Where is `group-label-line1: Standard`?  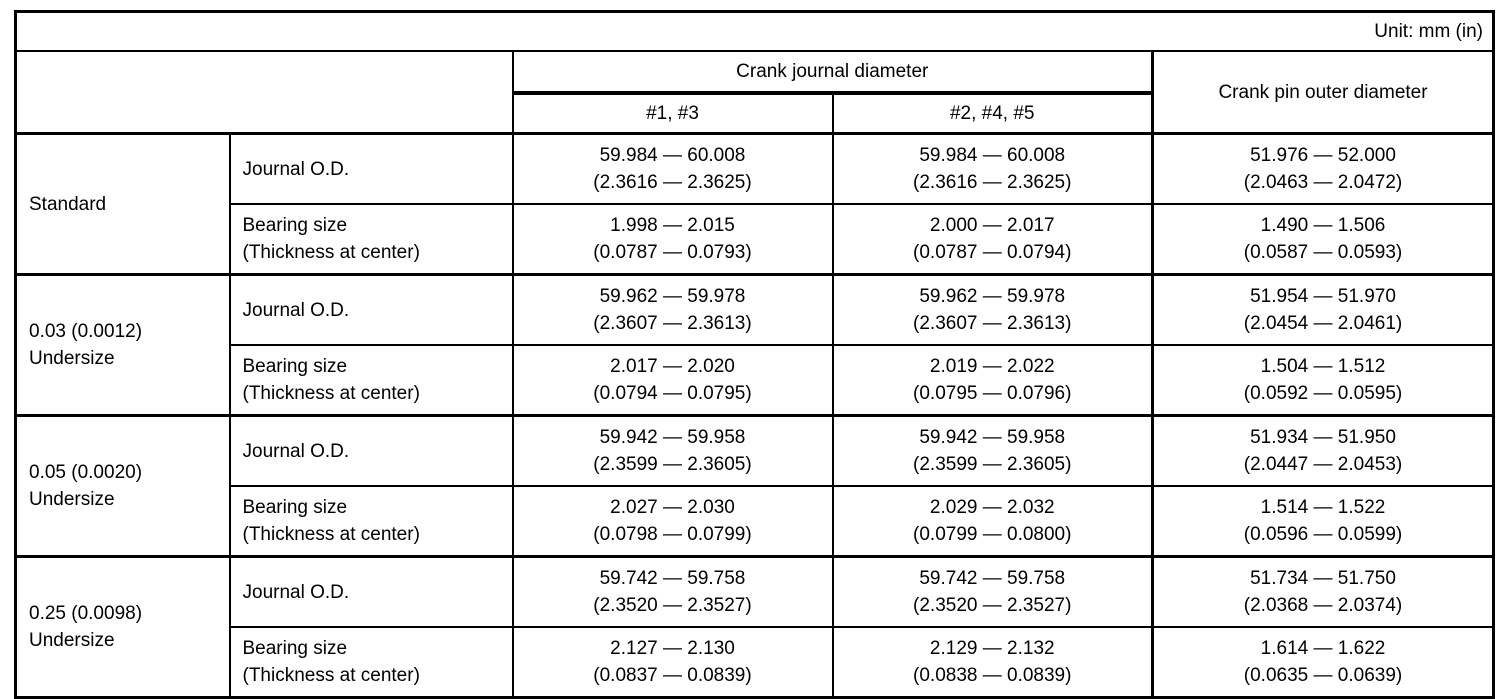 group-label-line1: Standard is located at coordinates (68, 204).